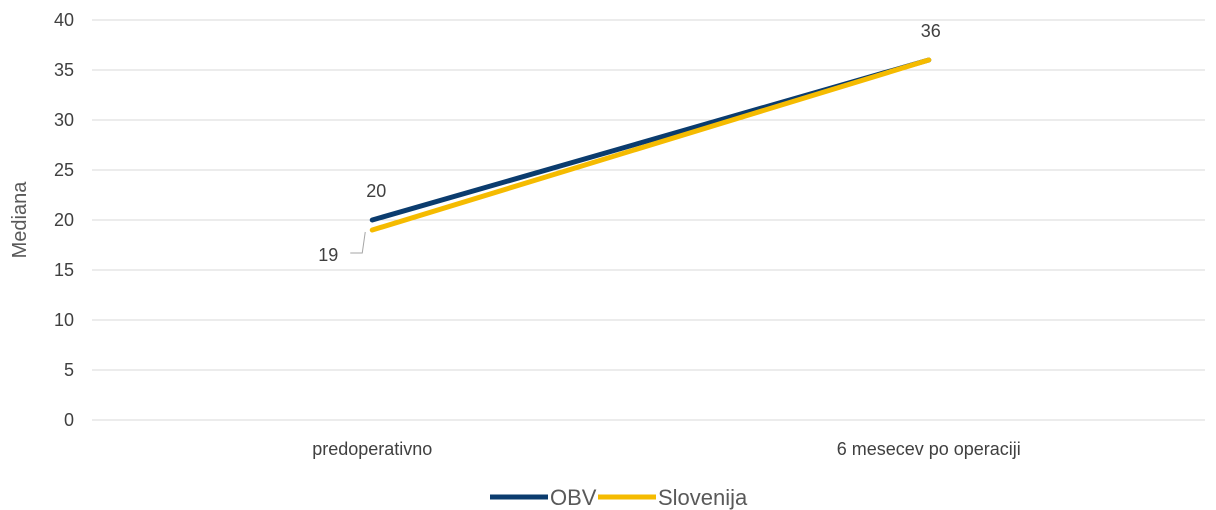 This screenshot has width=1216, height=510. What do you see at coordinates (64, 120) in the screenshot?
I see `y-tick-label: 30` at bounding box center [64, 120].